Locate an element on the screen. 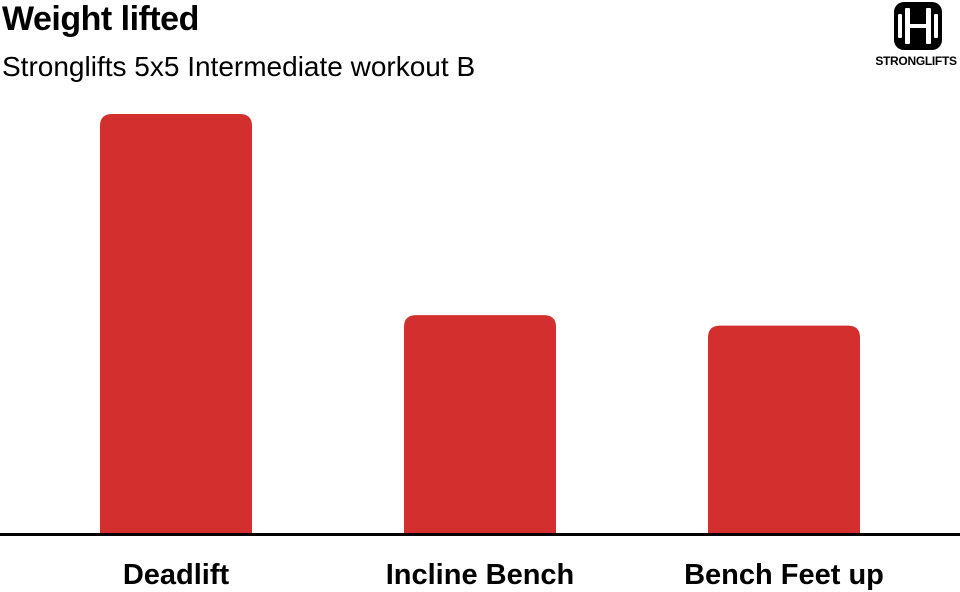 This screenshot has width=960, height=592. x-tick-label-incline-bench: Incline Bench is located at coordinates (480, 575).